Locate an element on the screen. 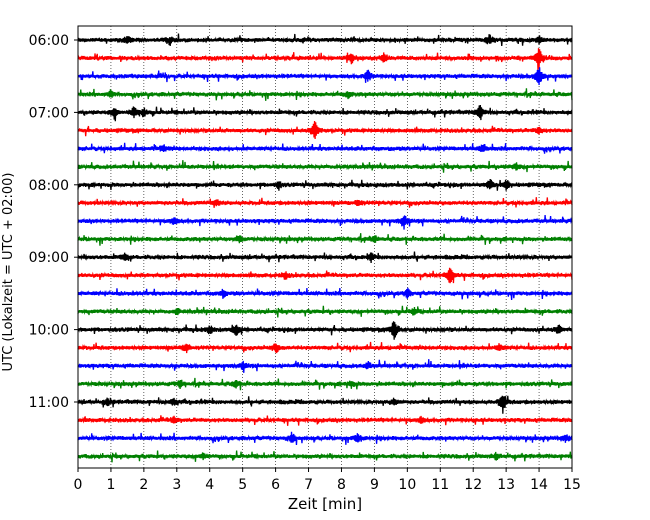 This screenshot has width=650, height=520. x-tick-label-7: 7 is located at coordinates (308, 485).